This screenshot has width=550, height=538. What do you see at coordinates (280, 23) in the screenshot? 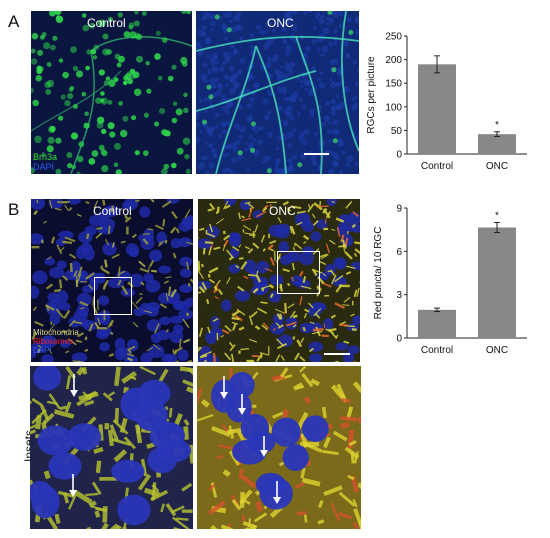
I see `panel-a-onc-label: ONC` at bounding box center [280, 23].